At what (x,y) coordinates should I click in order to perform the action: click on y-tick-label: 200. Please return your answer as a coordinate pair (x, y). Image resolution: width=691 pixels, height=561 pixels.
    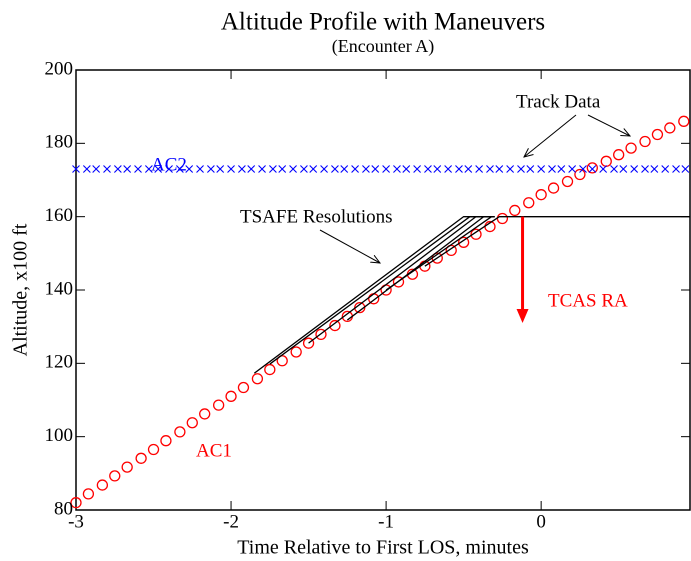
    Looking at the image, I should click on (59, 68).